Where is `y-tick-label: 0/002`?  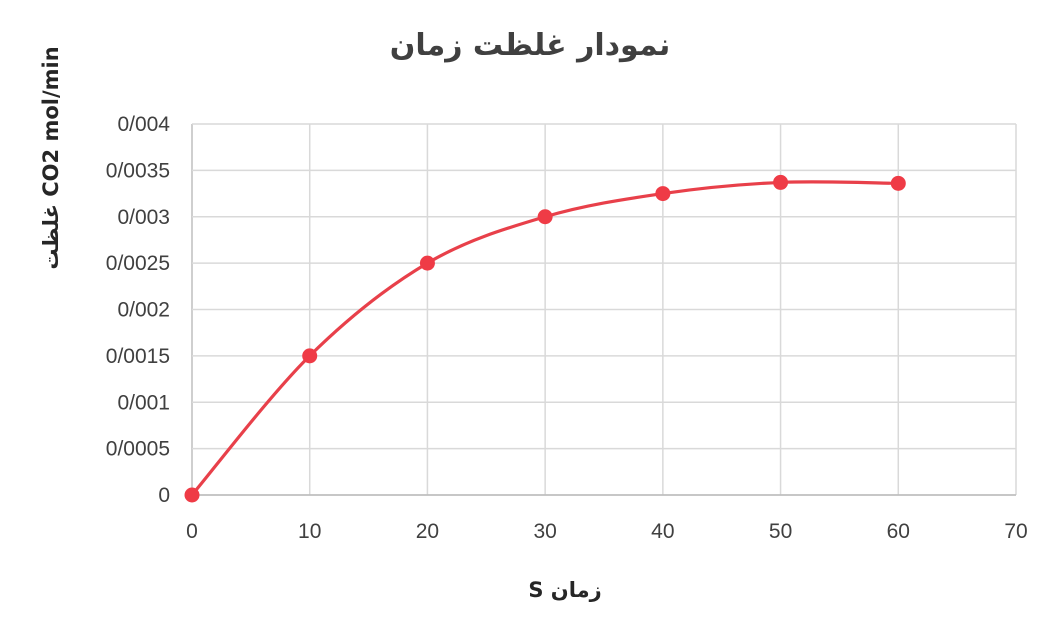
y-tick-label: 0/002 is located at coordinates (143, 310).